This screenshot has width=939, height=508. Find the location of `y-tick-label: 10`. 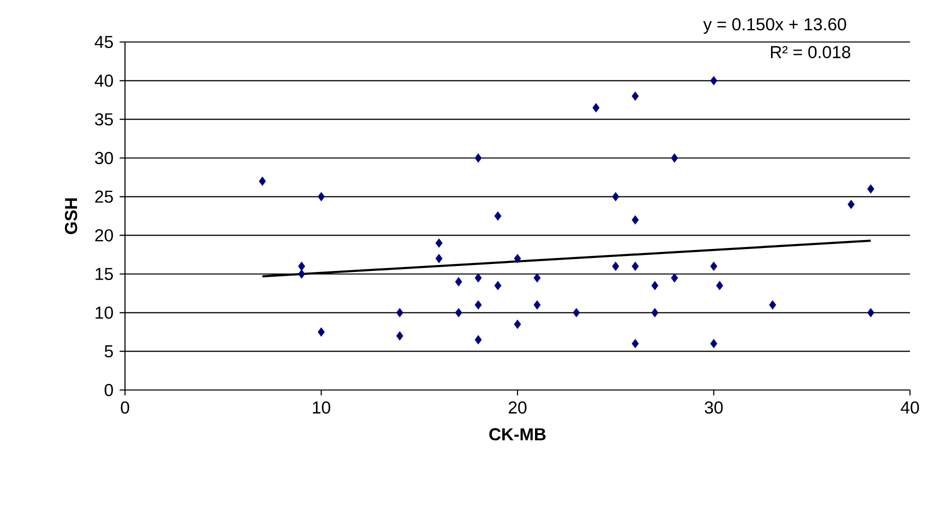

y-tick-label: 10 is located at coordinates (104, 312).